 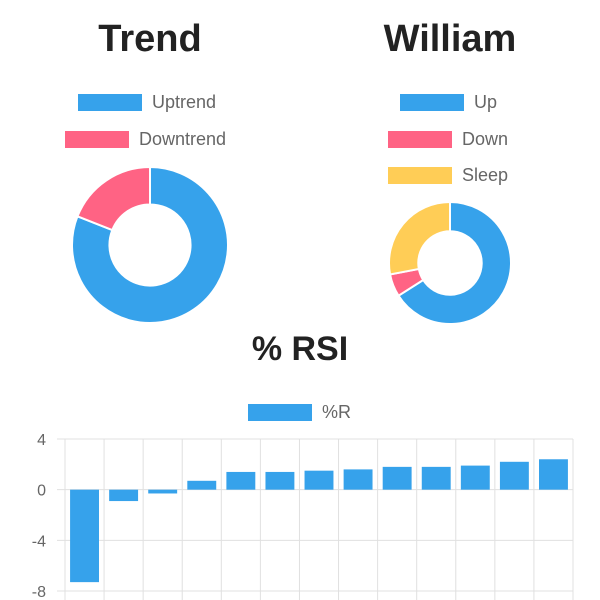 I want to click on trend-slice-downtrend, so click(x=113, y=198).